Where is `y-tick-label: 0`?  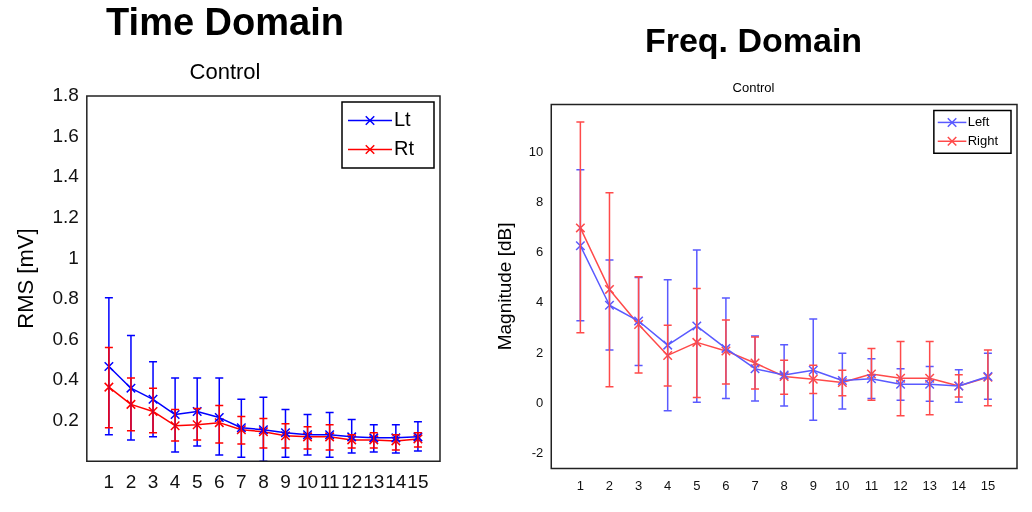 y-tick-label: 0 is located at coordinates (540, 402).